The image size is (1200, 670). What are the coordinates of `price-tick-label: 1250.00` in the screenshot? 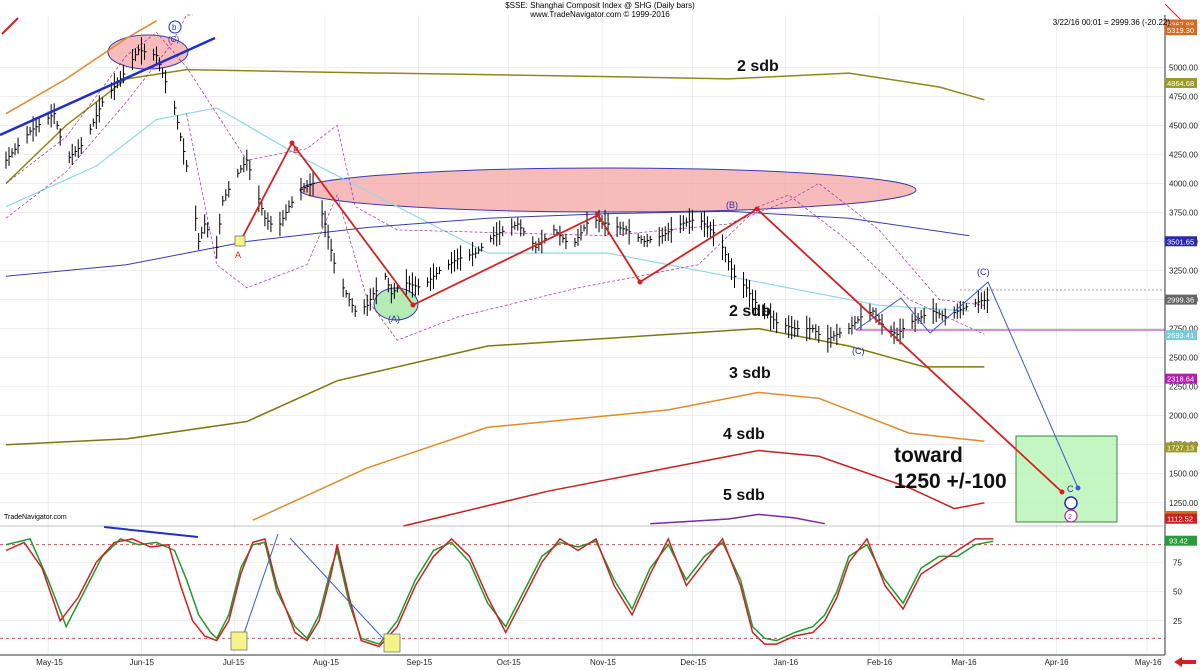 It's located at (1183, 503).